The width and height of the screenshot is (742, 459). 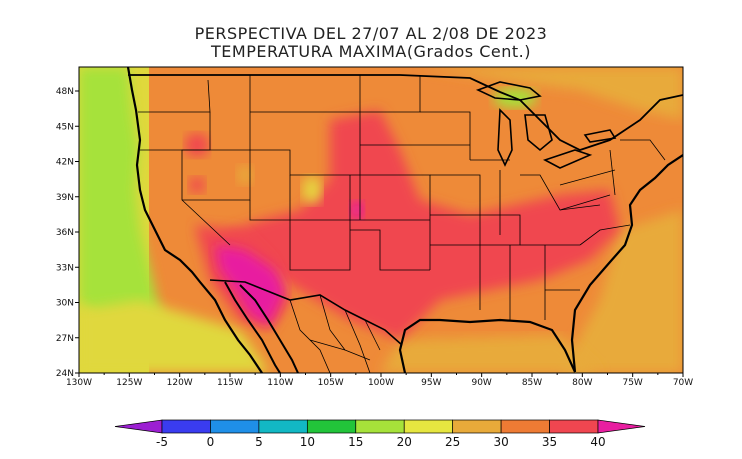 I want to click on lon-tick-label: 120W, so click(x=180, y=383).